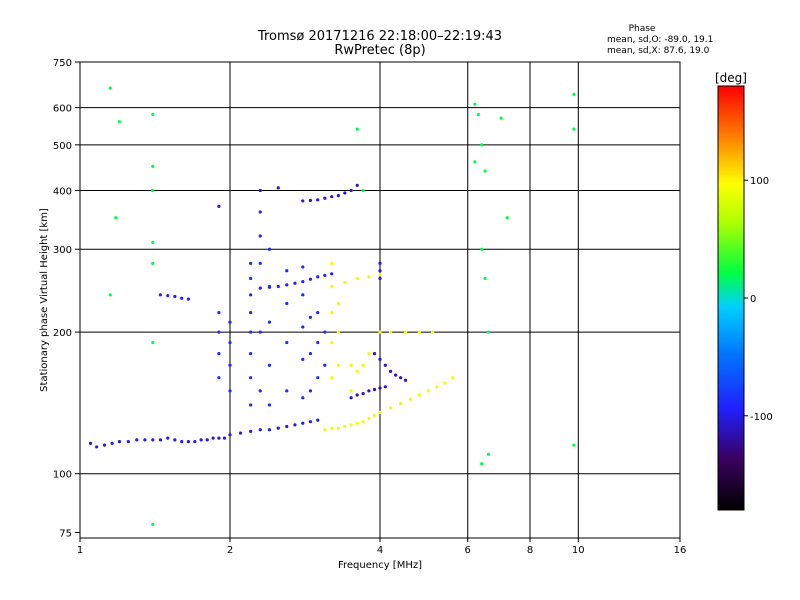 This screenshot has height=600, width=800. What do you see at coordinates (382, 547) in the screenshot?
I see `x-axis-ticks: 1 2 4 6 8 10 16` at bounding box center [382, 547].